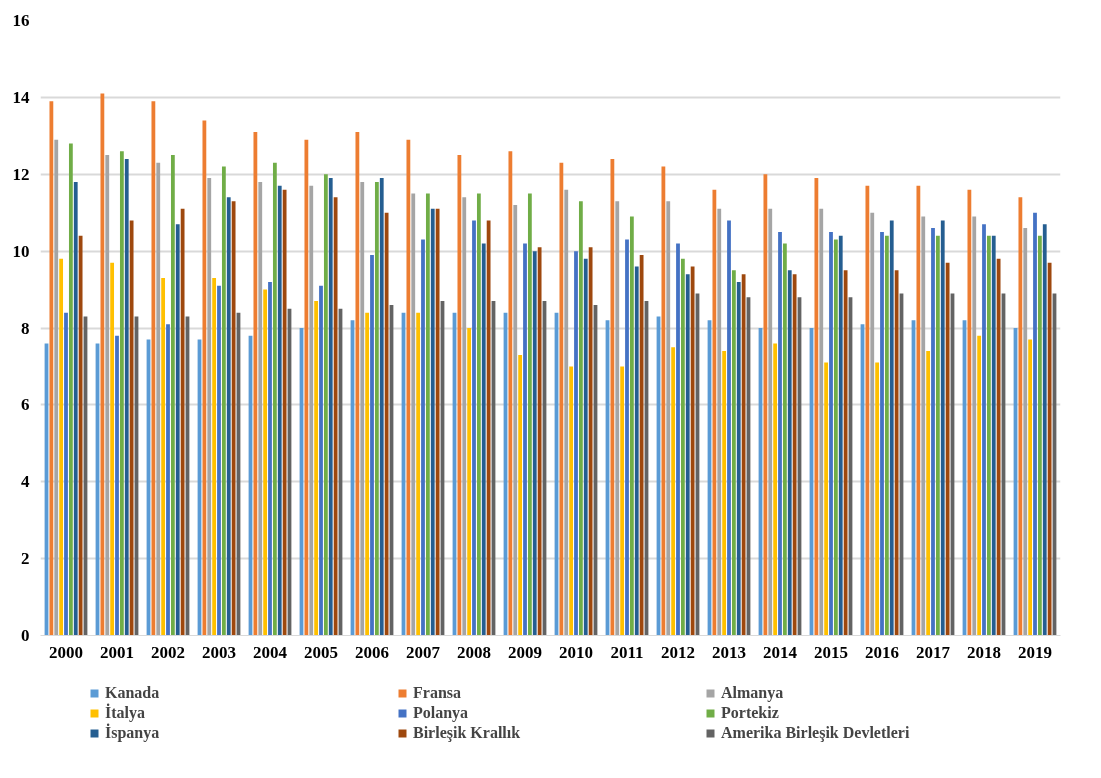 The width and height of the screenshot is (1101, 778). What do you see at coordinates (525, 652) in the screenshot?
I see `x-tick-label: 2009` at bounding box center [525, 652].